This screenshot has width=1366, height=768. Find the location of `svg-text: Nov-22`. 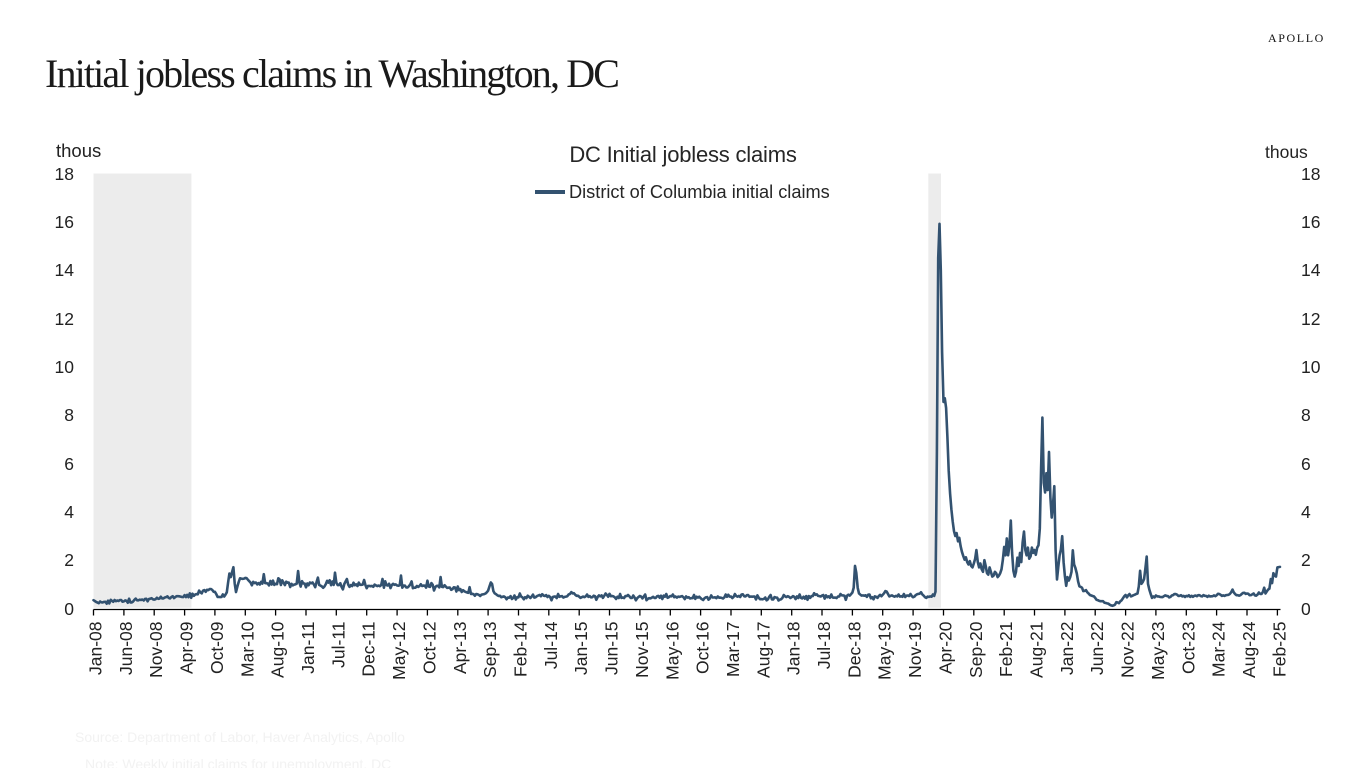

svg-text: Nov-22 is located at coordinates (1128, 650).